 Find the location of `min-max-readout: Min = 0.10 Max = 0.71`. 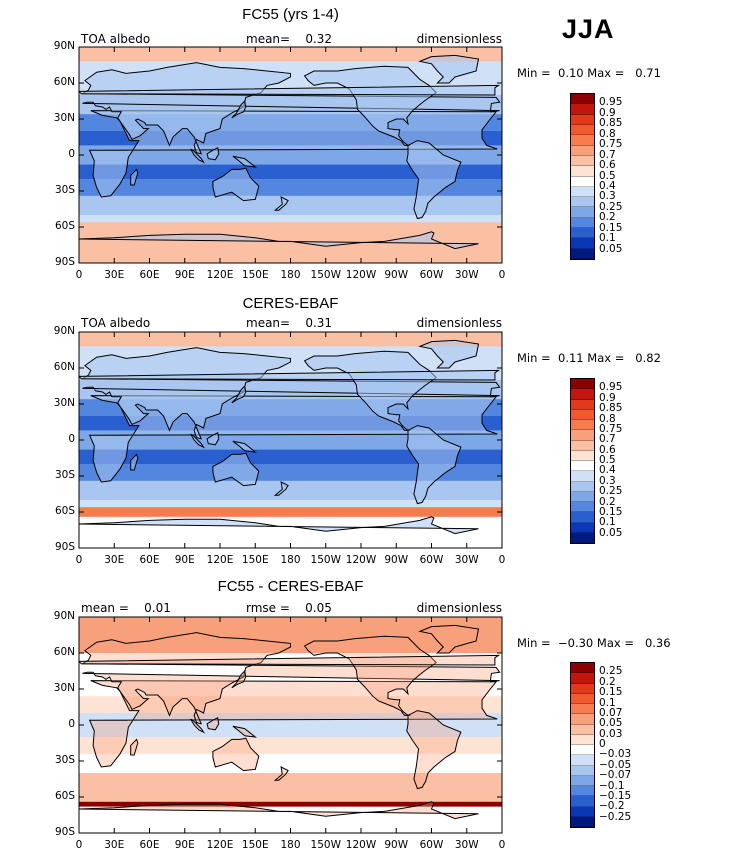

min-max-readout: Min = 0.10 Max = 0.71 is located at coordinates (589, 73).